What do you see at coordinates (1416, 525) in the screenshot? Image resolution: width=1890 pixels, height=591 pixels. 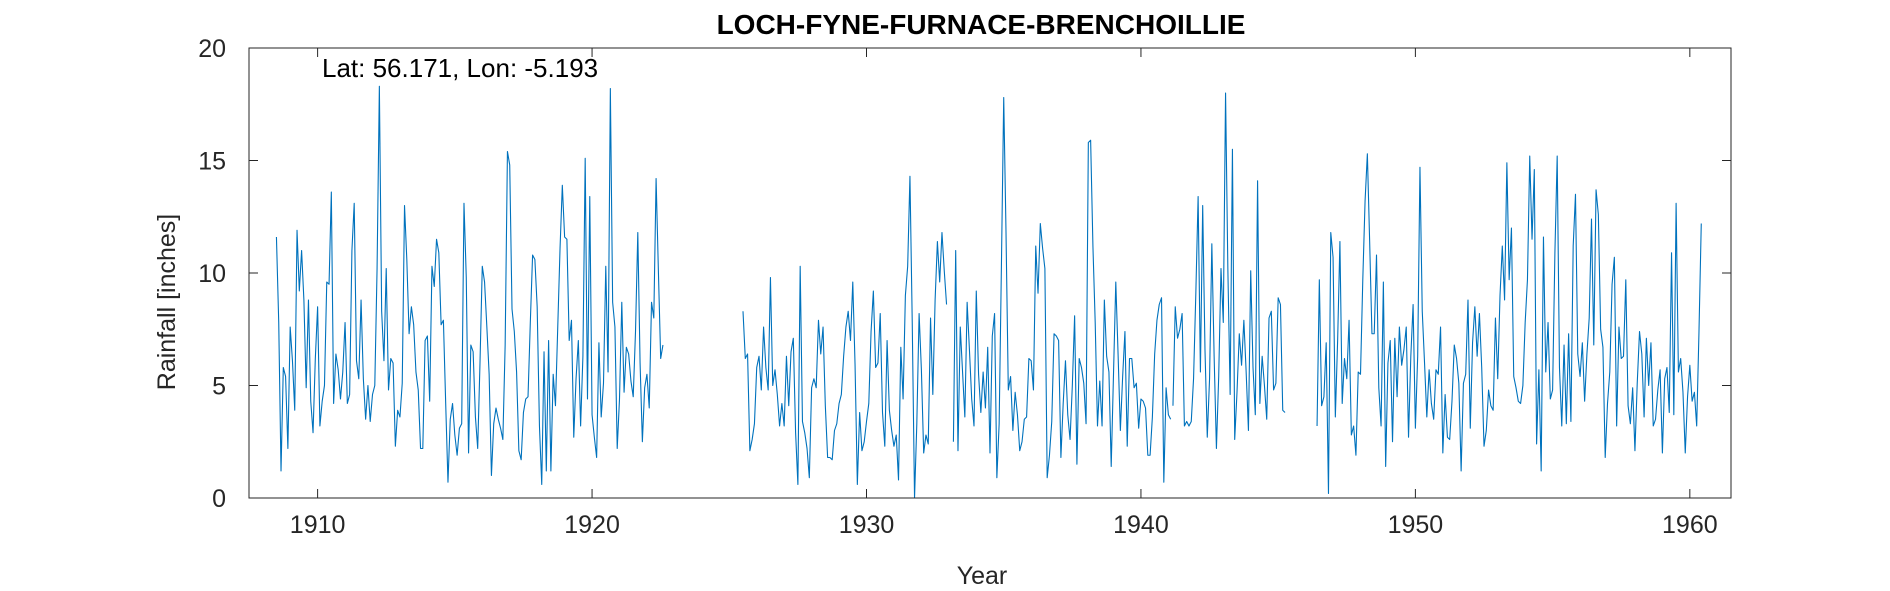 I see `x-tick-label: 1950` at bounding box center [1416, 525].